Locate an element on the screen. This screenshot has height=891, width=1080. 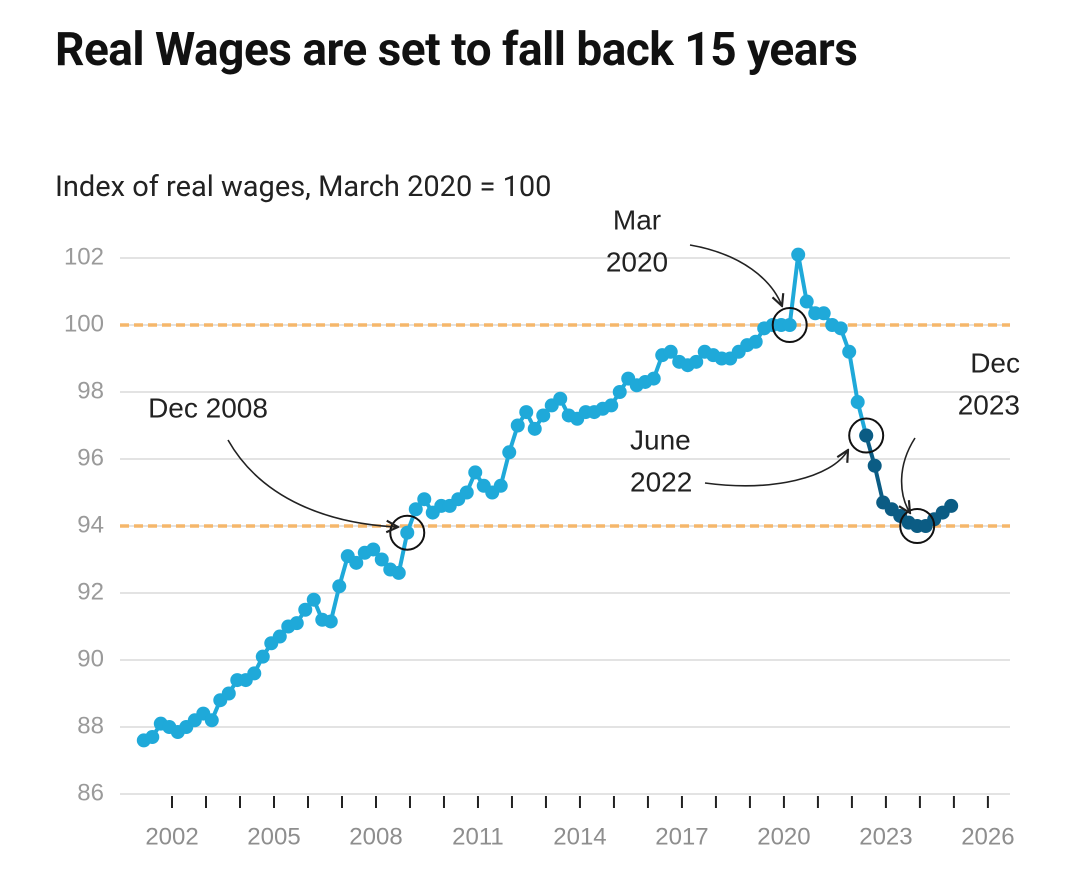
annotation-text: Dec 2008 is located at coordinates (208, 407).